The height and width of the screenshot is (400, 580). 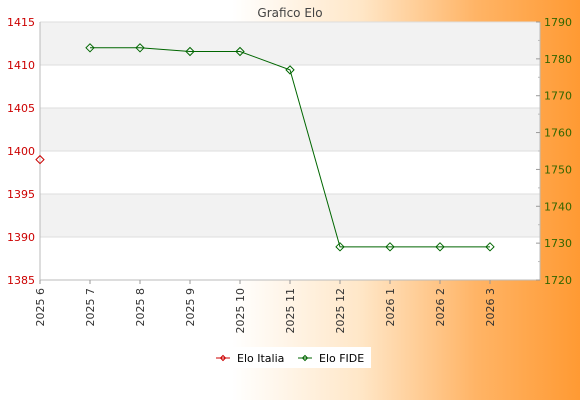 I want to click on x-tick-label: 2026 2, so click(x=440, y=307).